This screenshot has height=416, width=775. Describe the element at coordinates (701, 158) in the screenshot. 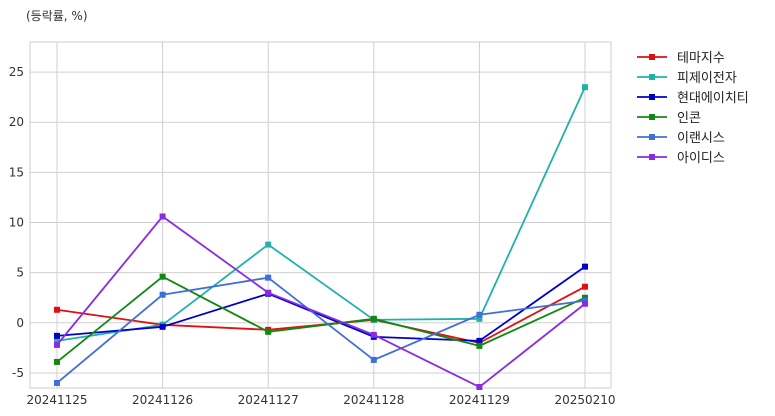

I see `legend-label: 아이디스` at that location.